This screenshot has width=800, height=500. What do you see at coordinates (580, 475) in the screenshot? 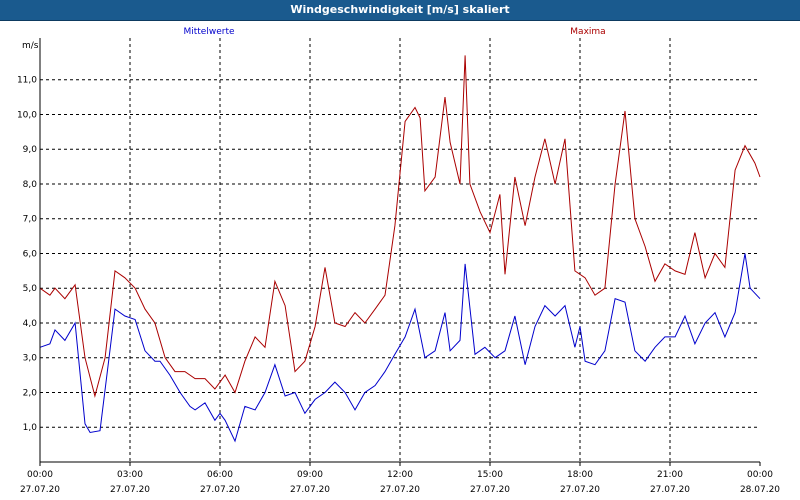
I see `x-tick-time-label: 18:00` at bounding box center [580, 475].